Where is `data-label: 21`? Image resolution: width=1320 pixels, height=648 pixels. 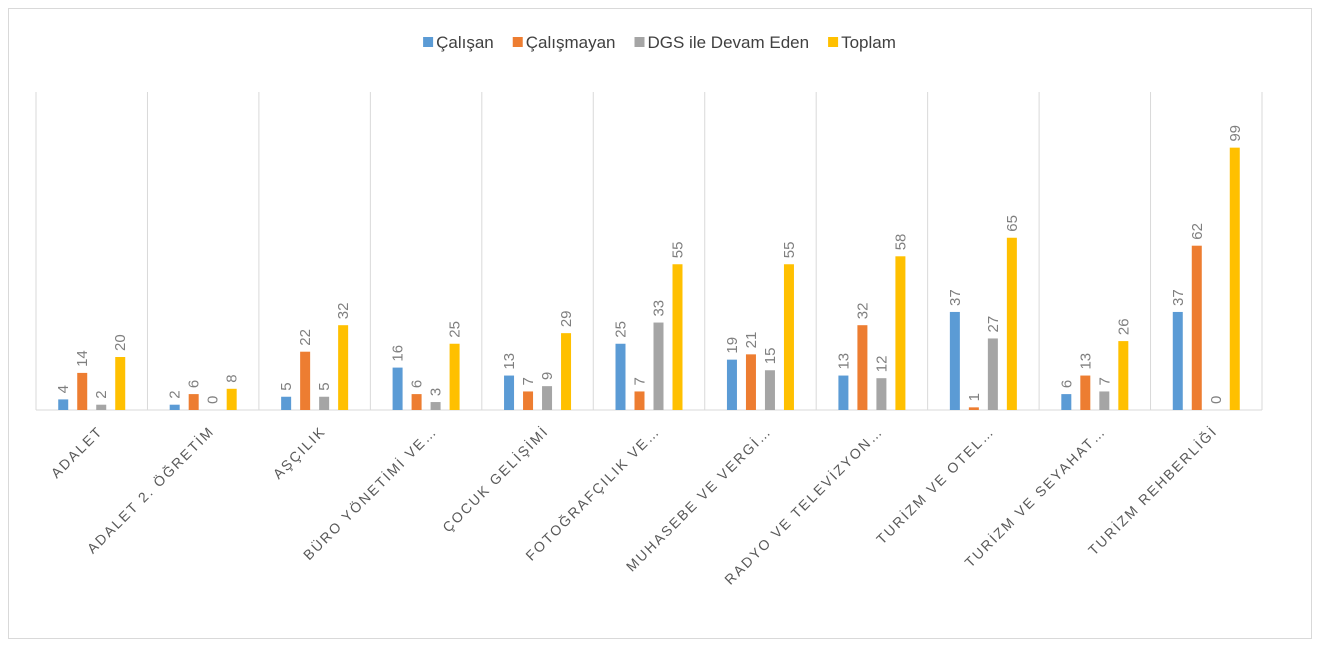
data-label: 21 is located at coordinates (751, 340).